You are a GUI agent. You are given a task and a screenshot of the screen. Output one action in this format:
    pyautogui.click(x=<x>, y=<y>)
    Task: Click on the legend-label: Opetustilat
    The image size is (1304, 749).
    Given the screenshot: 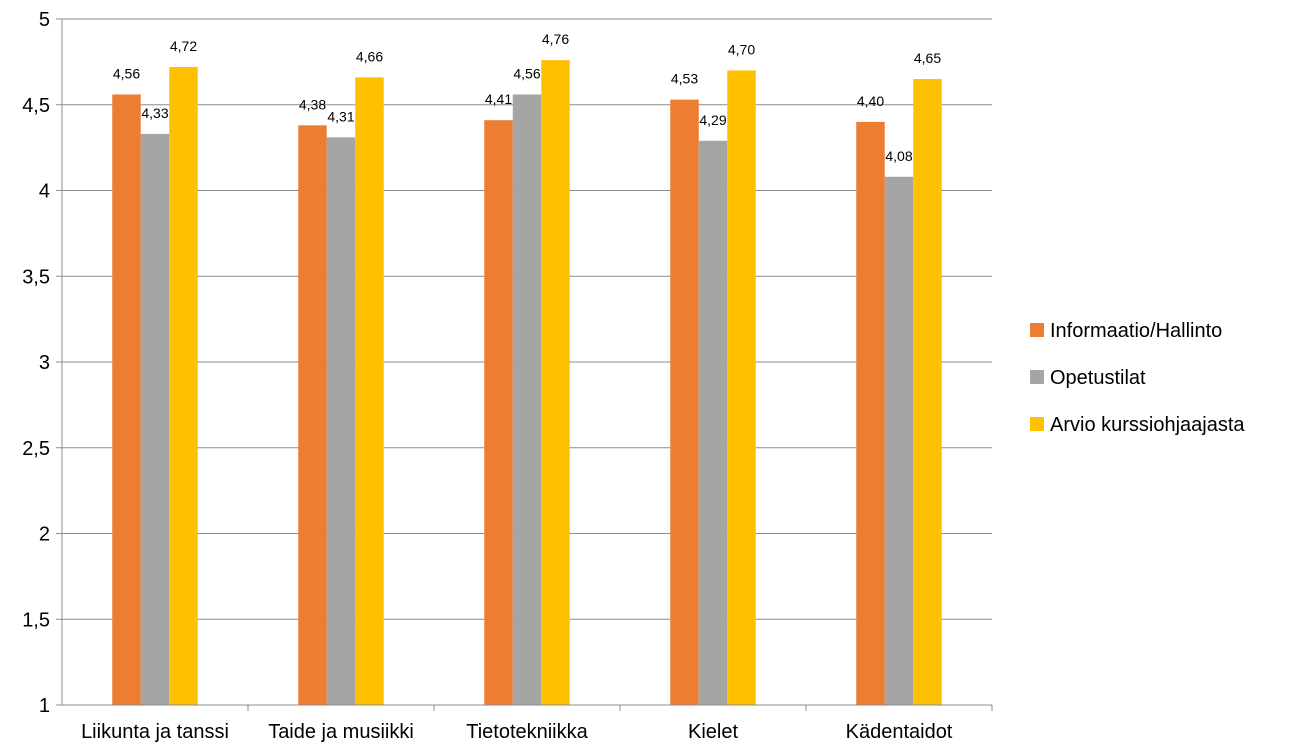 What is the action you would take?
    pyautogui.click(x=1098, y=378)
    